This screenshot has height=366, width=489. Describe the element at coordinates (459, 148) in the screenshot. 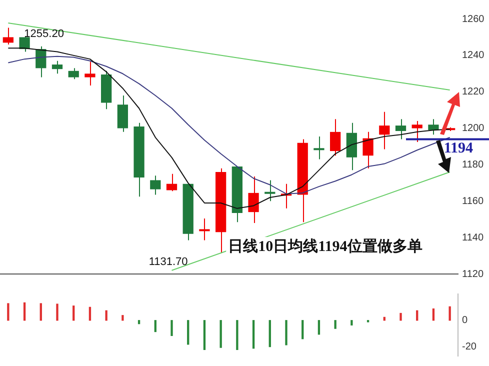

I see `ref-line-label: 1194` at that location.